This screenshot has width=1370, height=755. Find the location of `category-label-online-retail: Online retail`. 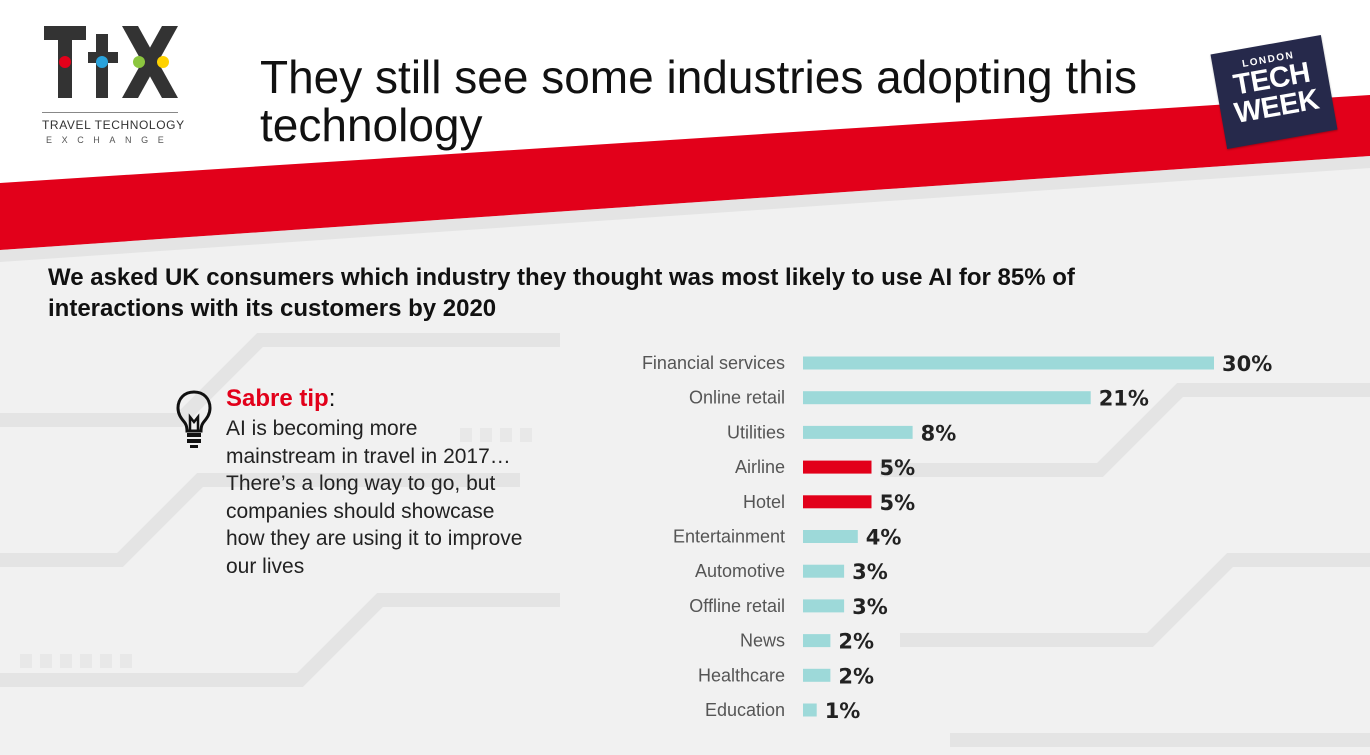

category-label-online-retail: Online retail is located at coordinates (737, 398).